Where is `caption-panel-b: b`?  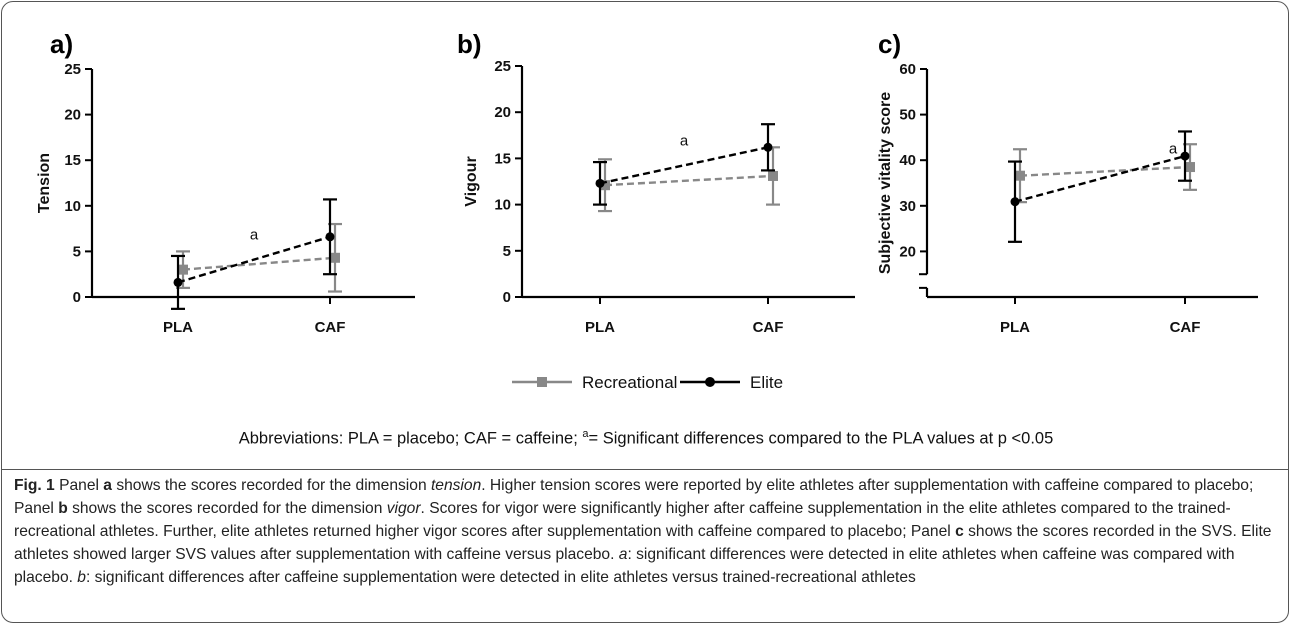
caption-panel-b: b is located at coordinates (63, 508).